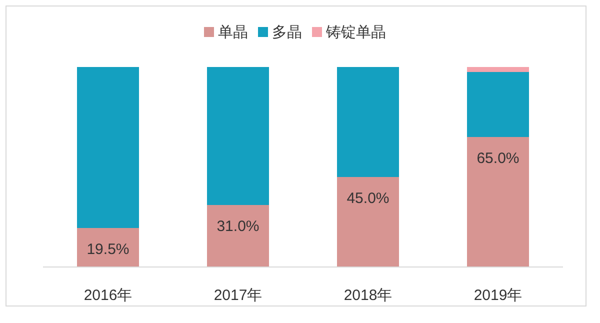  Describe the element at coordinates (238, 226) in the screenshot. I see `data-label: 31.0%` at that location.